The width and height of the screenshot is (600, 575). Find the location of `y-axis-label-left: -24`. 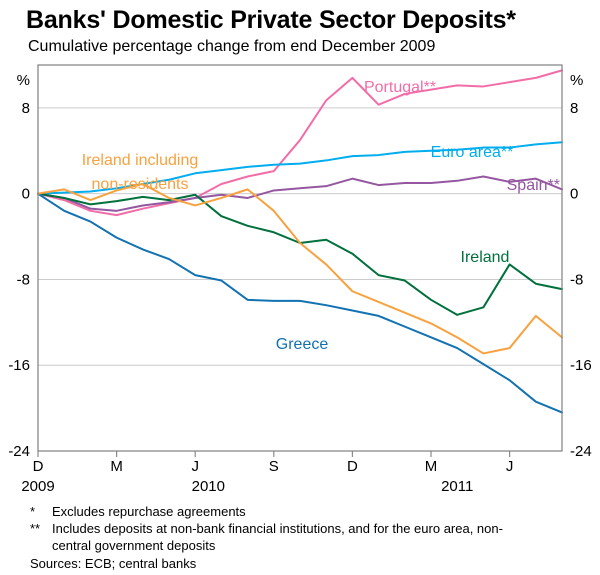

y-axis-label-left: -24 is located at coordinates (19, 451).